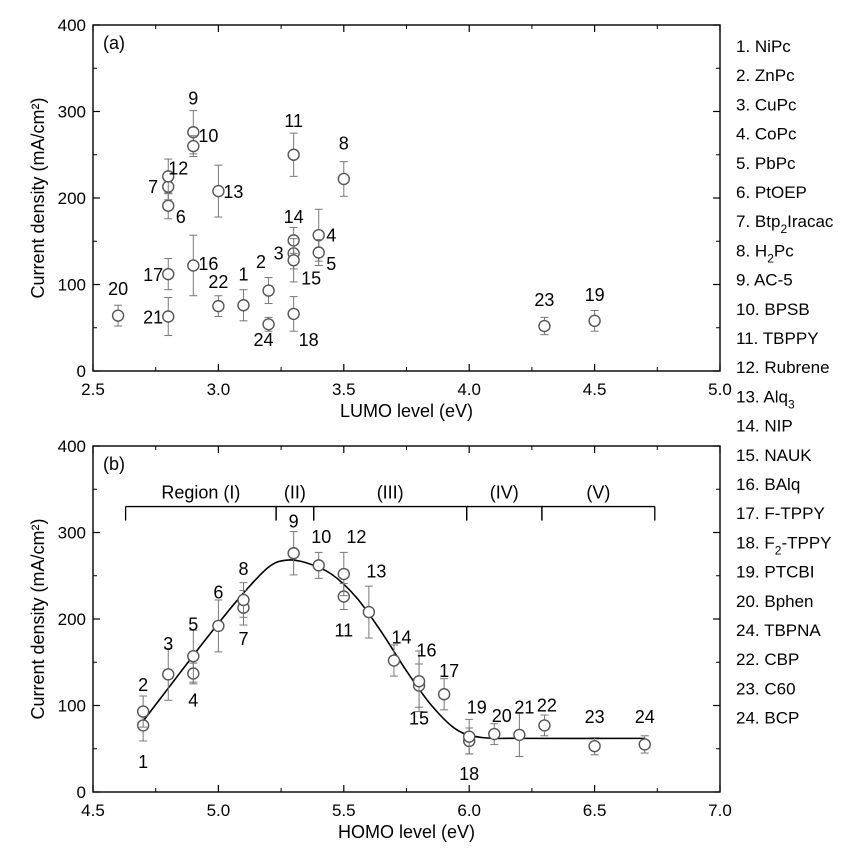 The image size is (861, 861). Describe the element at coordinates (309, 340) in the screenshot. I see `point-label: 18` at that location.